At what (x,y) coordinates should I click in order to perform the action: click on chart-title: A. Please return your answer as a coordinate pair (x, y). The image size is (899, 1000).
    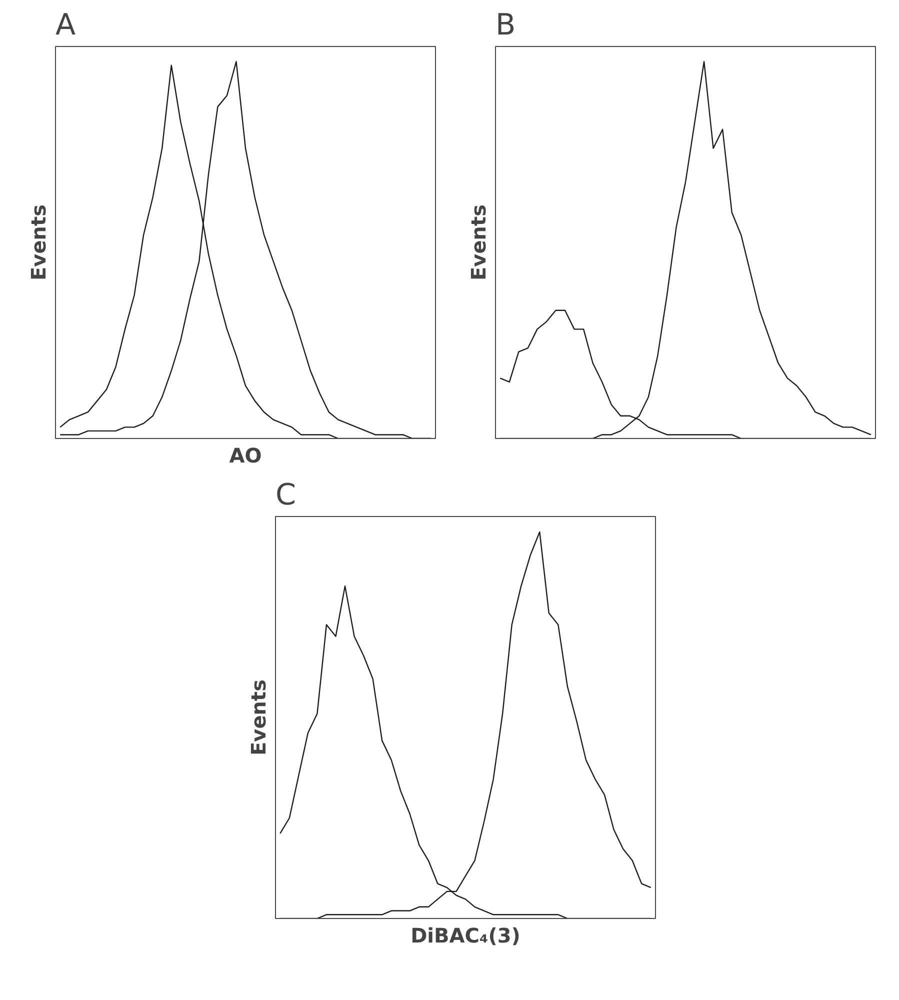
    Looking at the image, I should click on (66, 25).